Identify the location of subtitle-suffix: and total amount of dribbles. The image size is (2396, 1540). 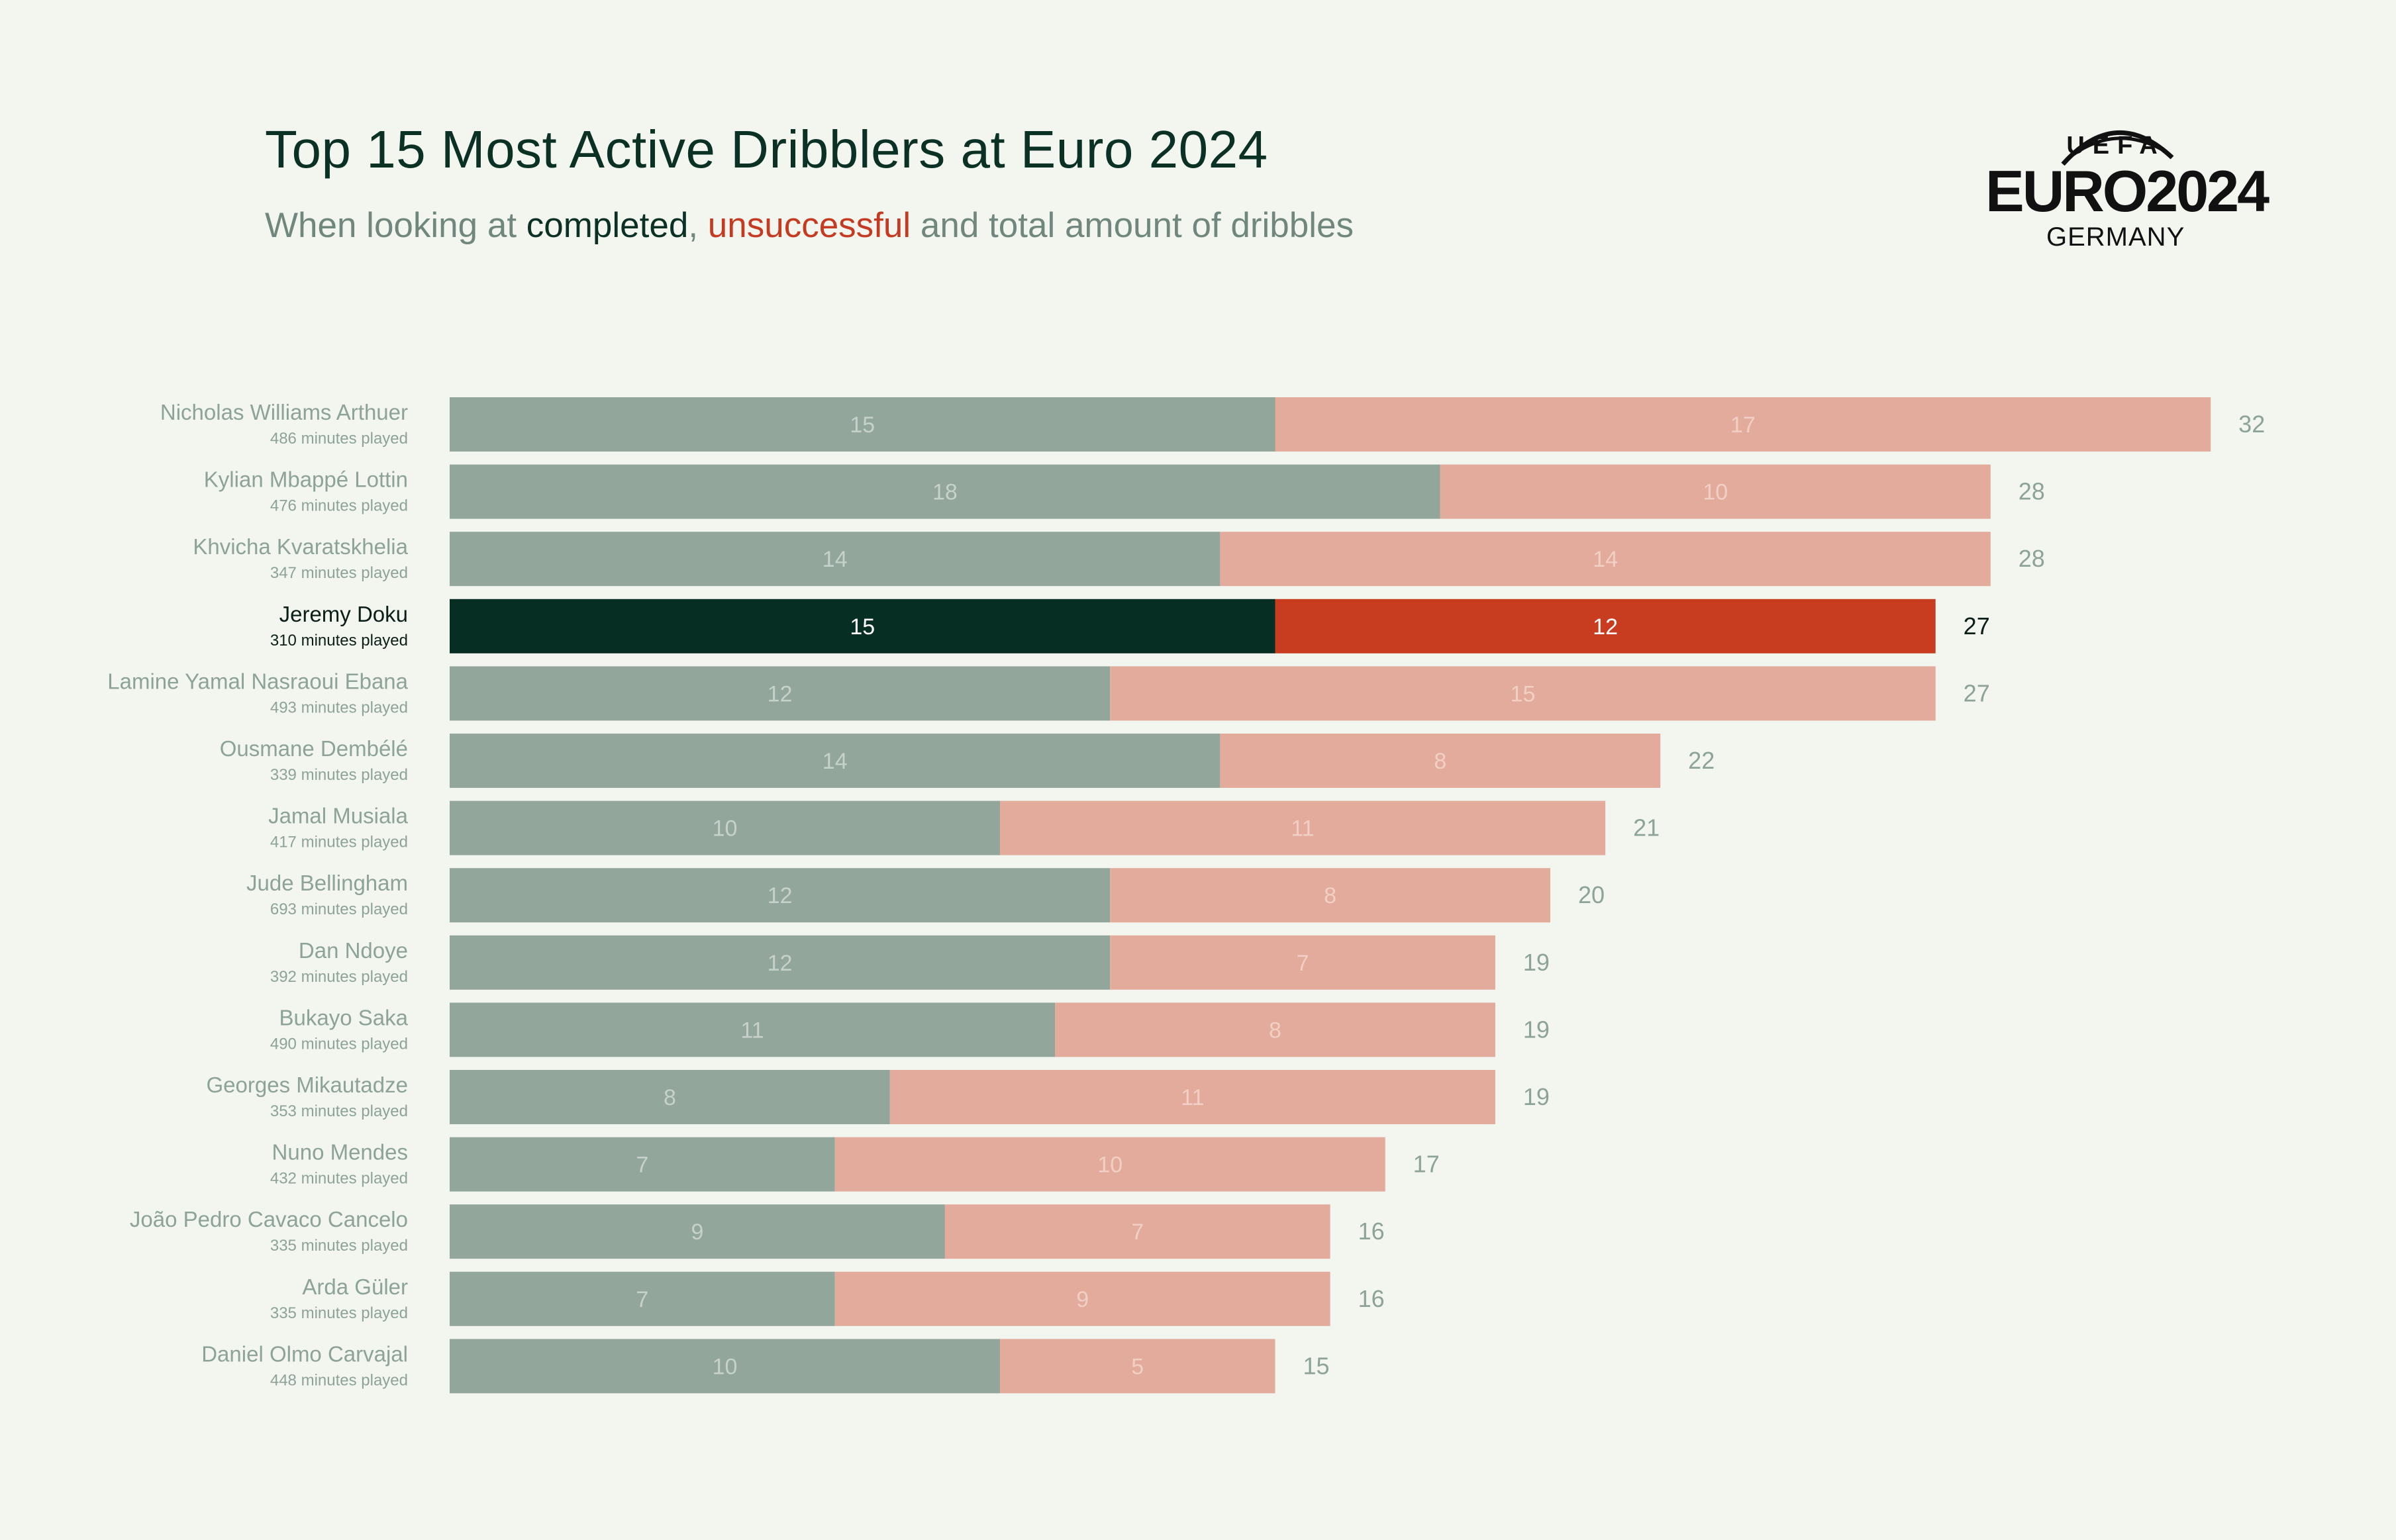
(1132, 226).